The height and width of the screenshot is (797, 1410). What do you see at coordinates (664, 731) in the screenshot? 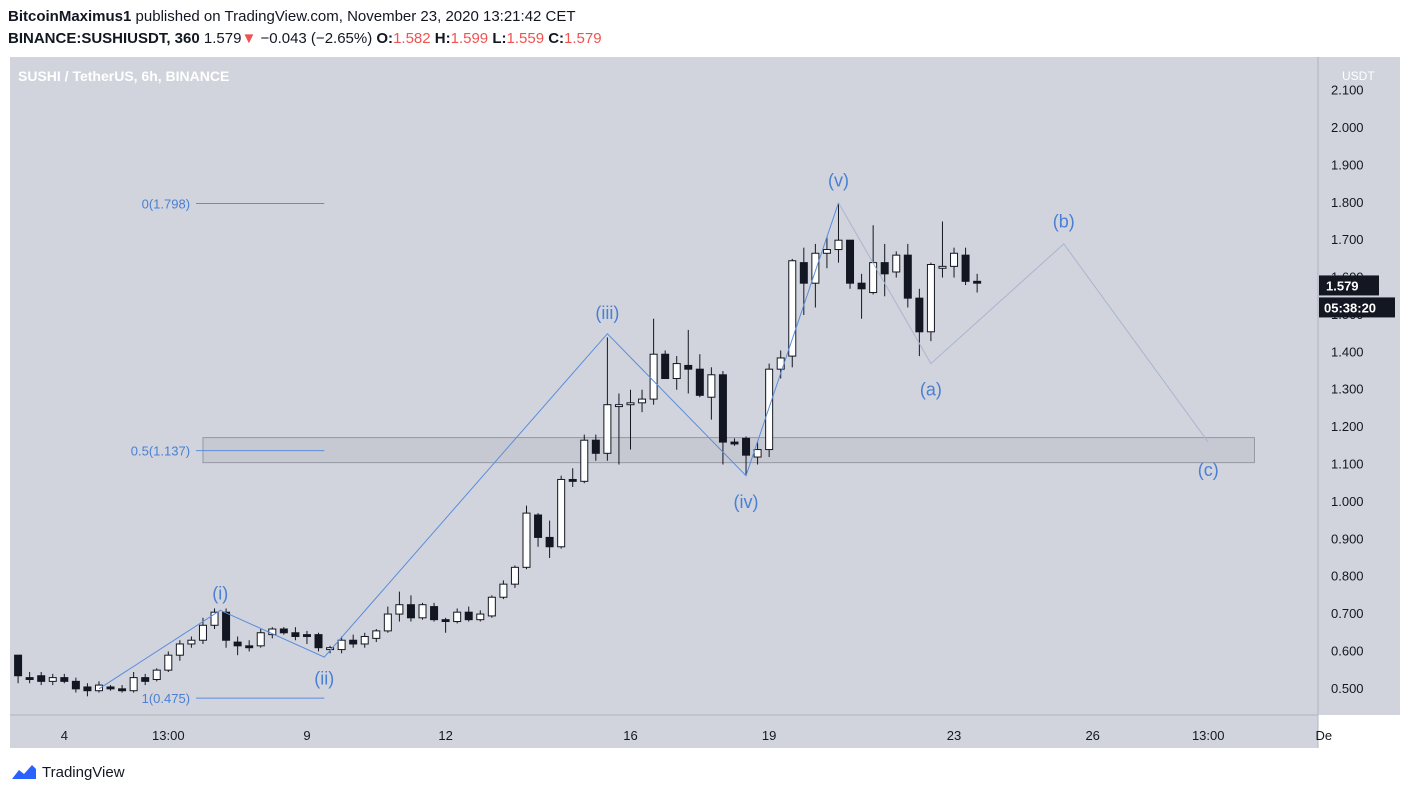
I see `time-axis` at bounding box center [664, 731].